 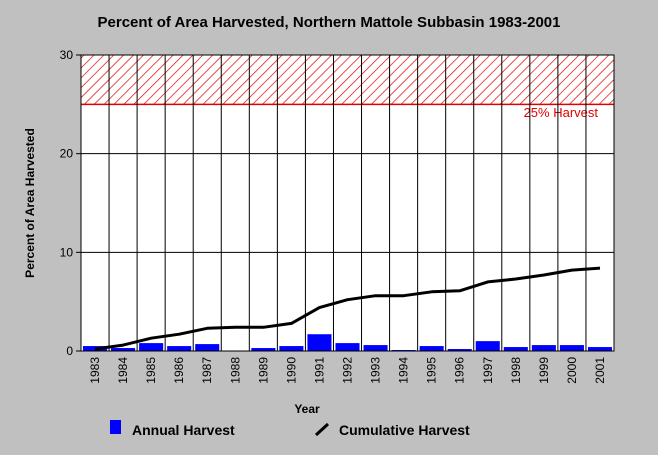 What do you see at coordinates (404, 430) in the screenshot?
I see `legend-cumulative-label: Cumulative Harvest` at bounding box center [404, 430].